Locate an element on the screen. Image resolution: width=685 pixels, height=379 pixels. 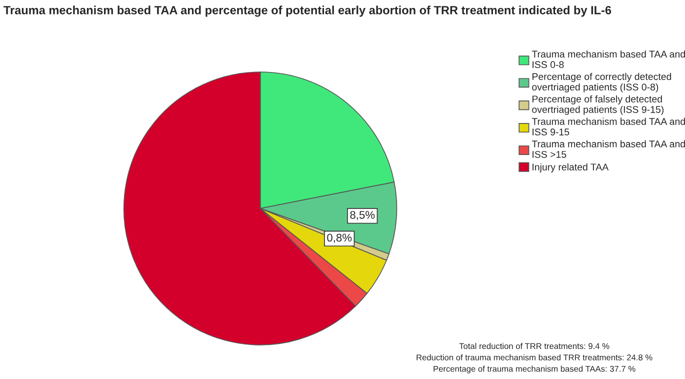
text: Percentage of trauma mechanism based TAAs: 37.7 % is located at coordinates (535, 370).